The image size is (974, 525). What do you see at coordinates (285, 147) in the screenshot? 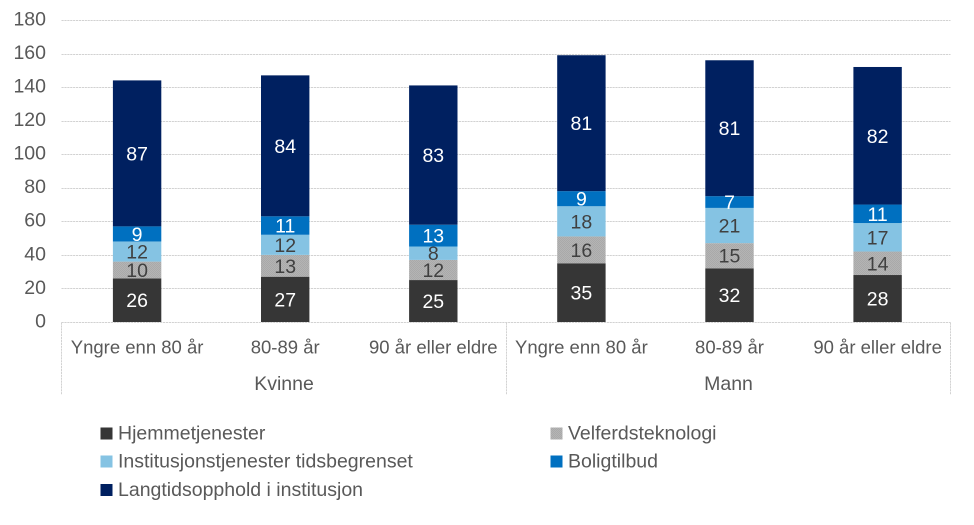
I see `svg-text: 84` at bounding box center [285, 147].